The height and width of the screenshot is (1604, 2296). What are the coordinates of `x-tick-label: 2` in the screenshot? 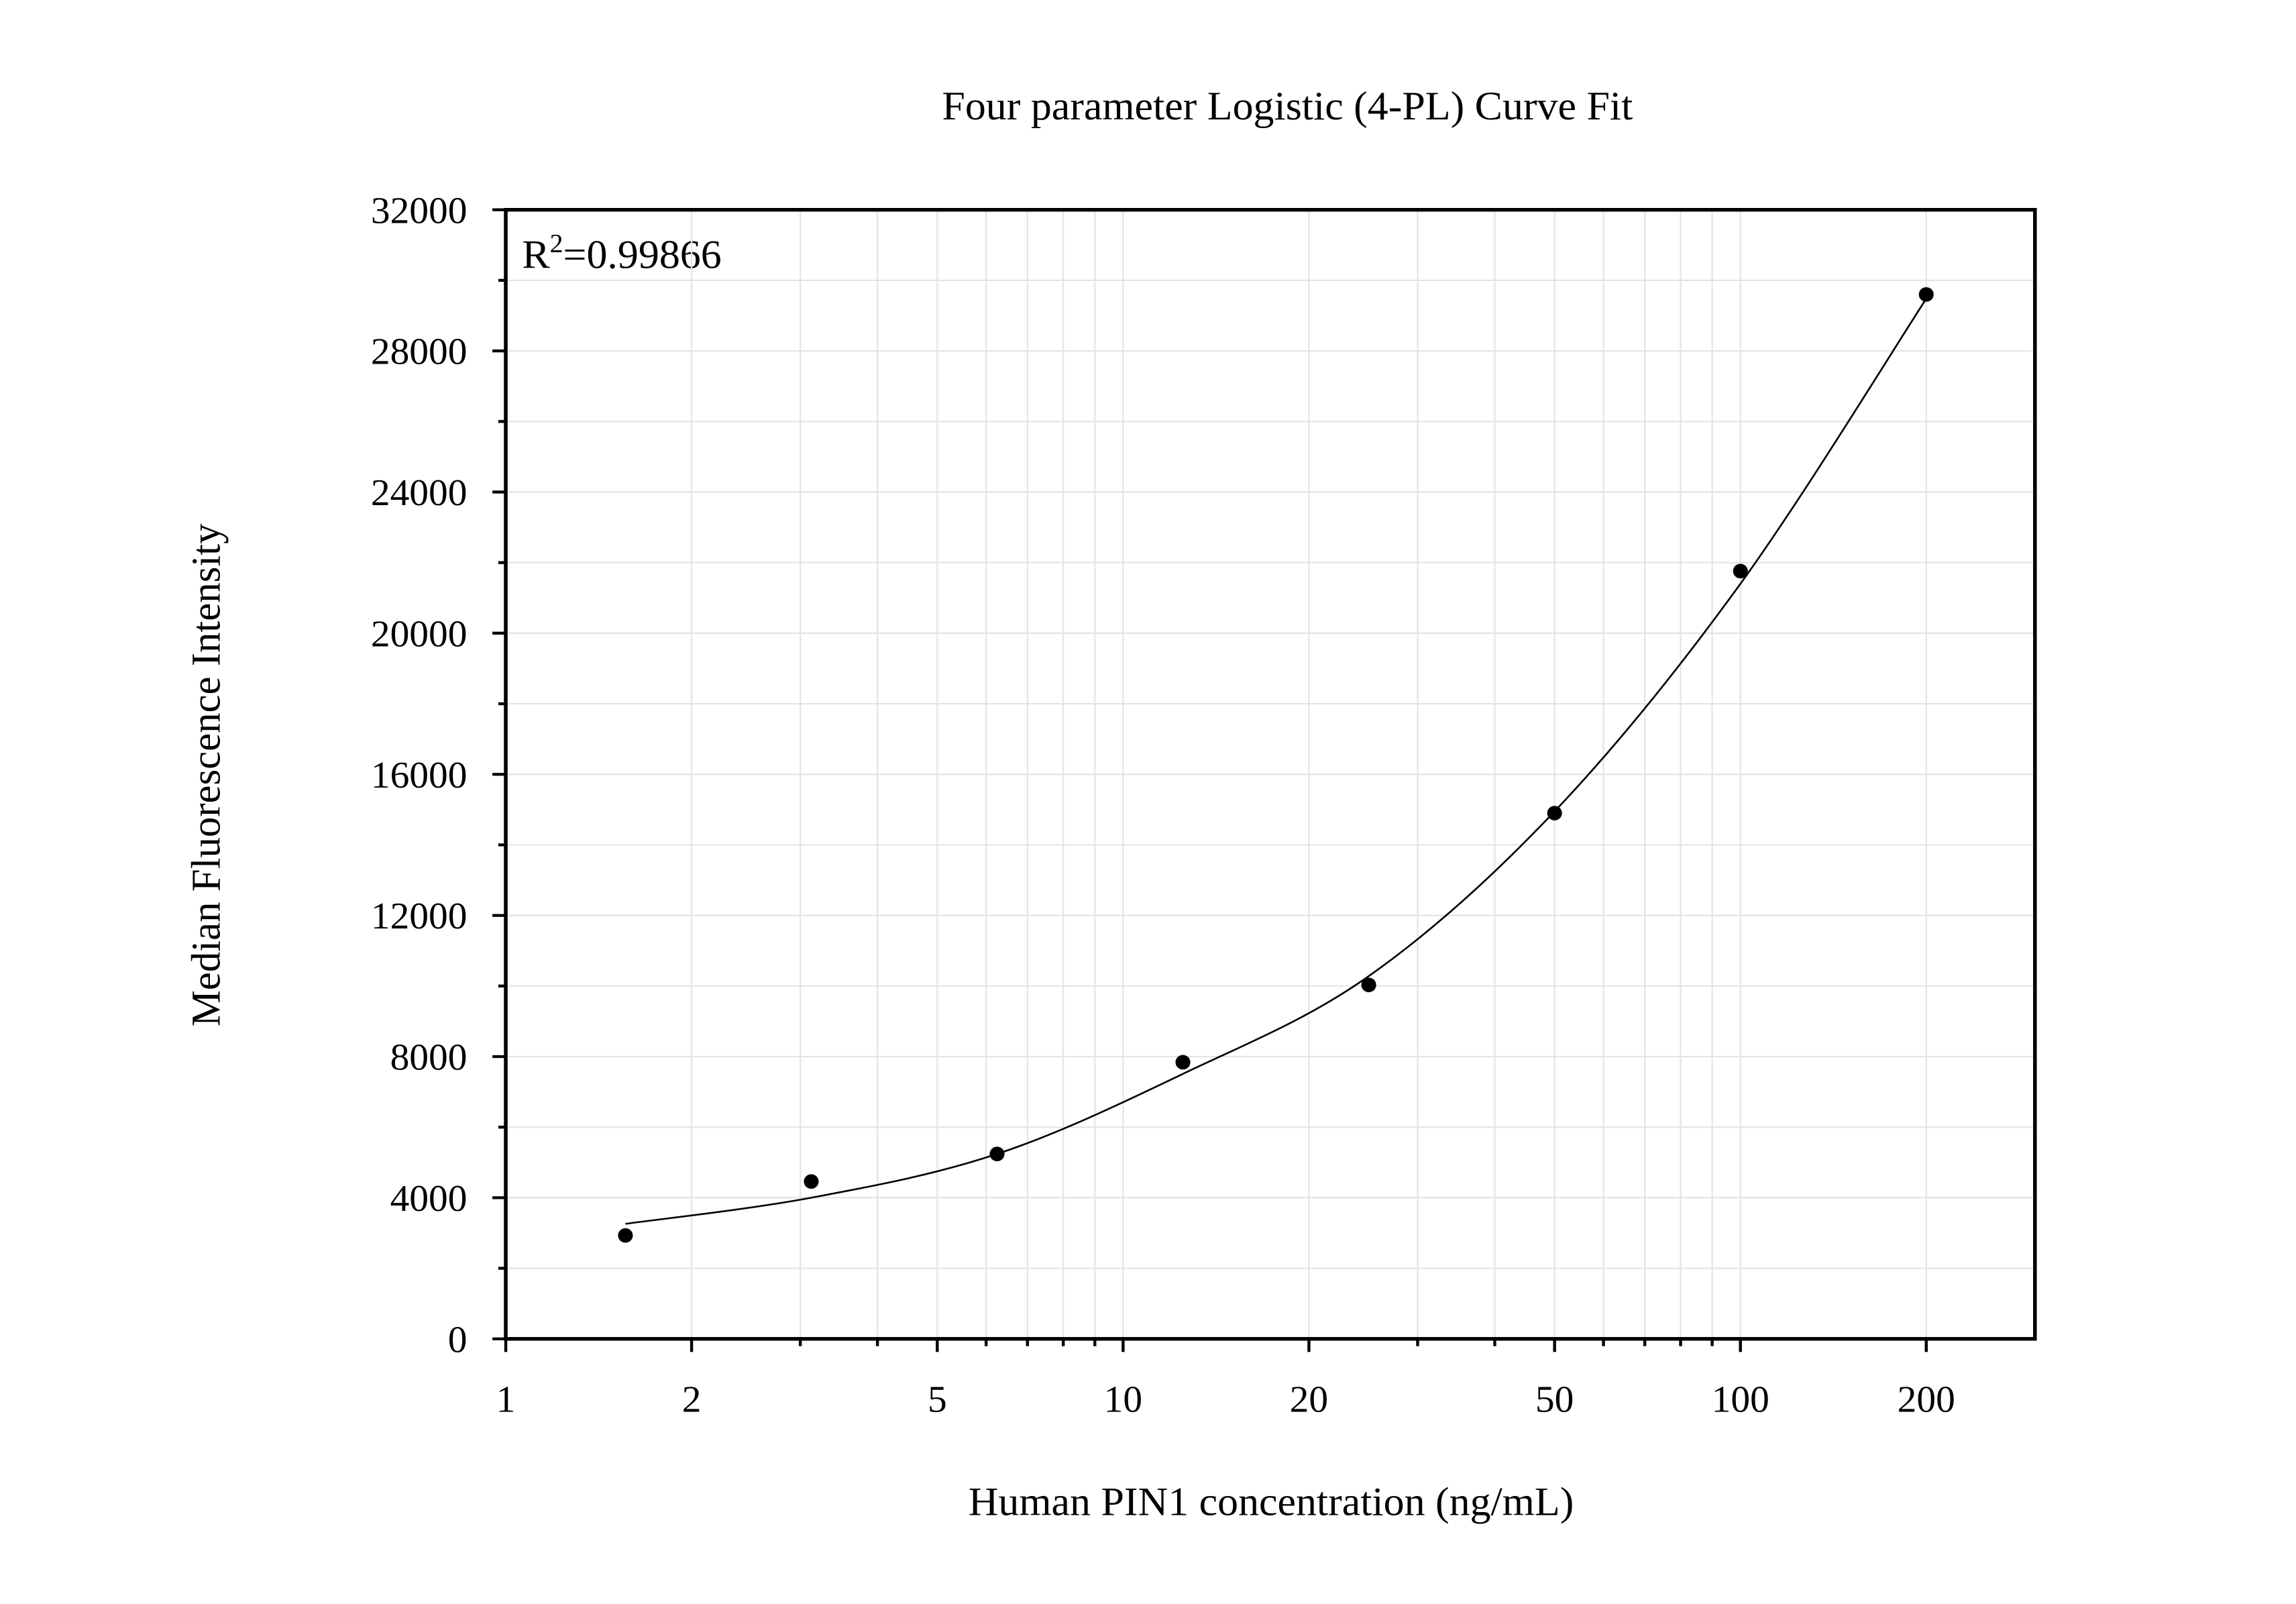 It's located at (692, 1400).